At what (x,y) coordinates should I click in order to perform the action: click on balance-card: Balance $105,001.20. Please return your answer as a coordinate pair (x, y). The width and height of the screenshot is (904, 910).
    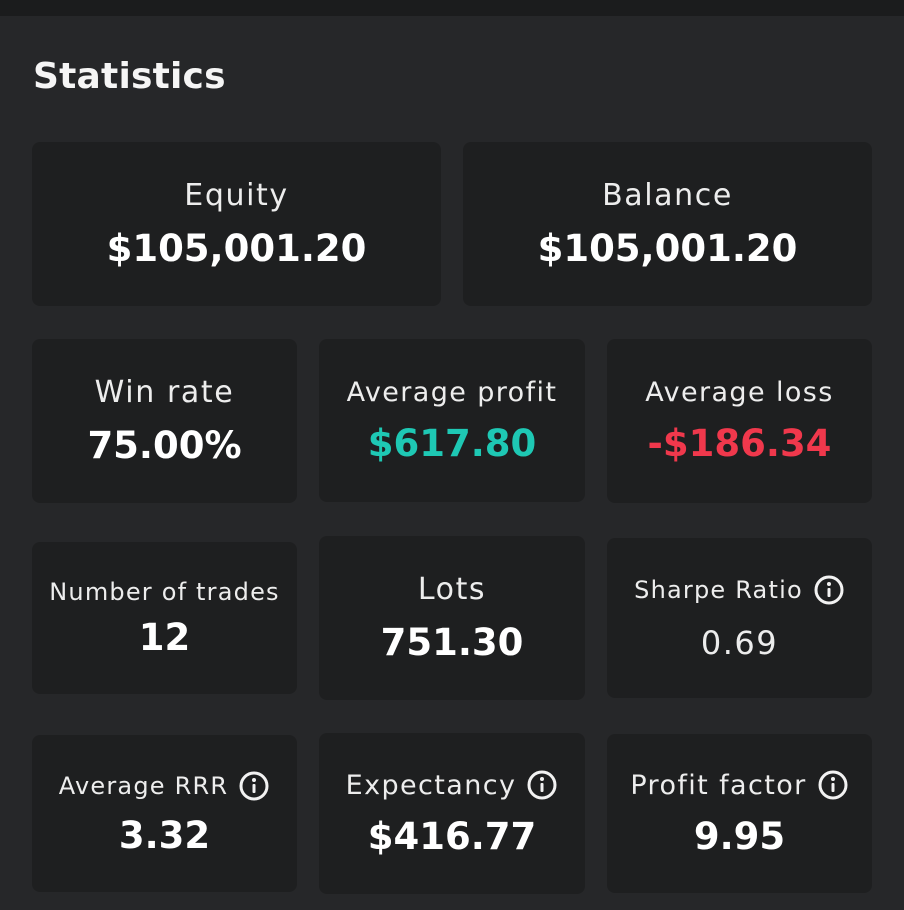
    Looking at the image, I should click on (667, 224).